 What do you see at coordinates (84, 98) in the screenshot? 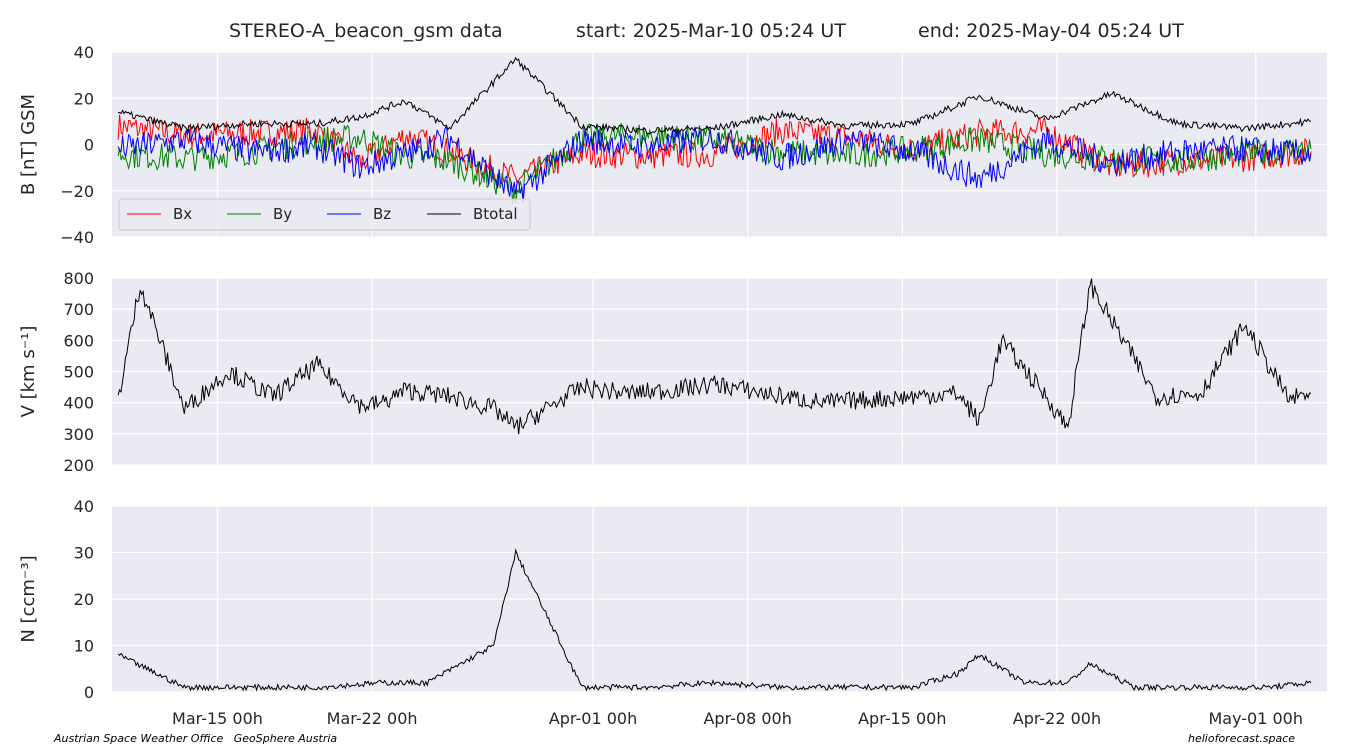
I see `panel-1-ytick-label: 20` at bounding box center [84, 98].